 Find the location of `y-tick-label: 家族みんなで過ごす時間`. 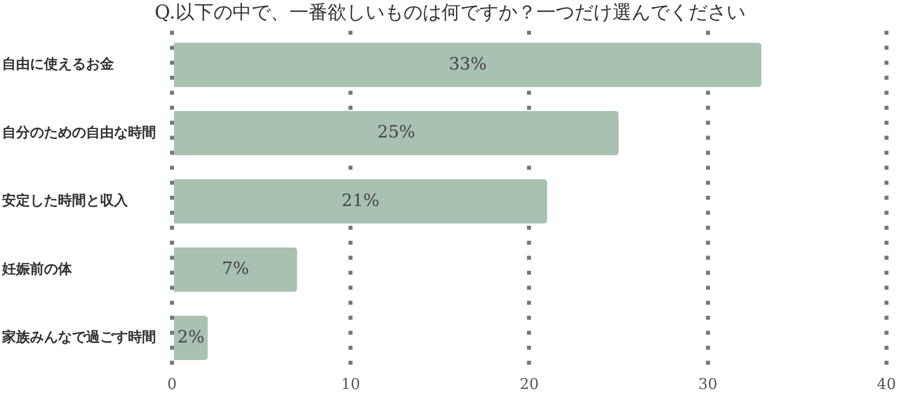

y-tick-label: 家族みんなで過ごす時間 is located at coordinates (78, 337).